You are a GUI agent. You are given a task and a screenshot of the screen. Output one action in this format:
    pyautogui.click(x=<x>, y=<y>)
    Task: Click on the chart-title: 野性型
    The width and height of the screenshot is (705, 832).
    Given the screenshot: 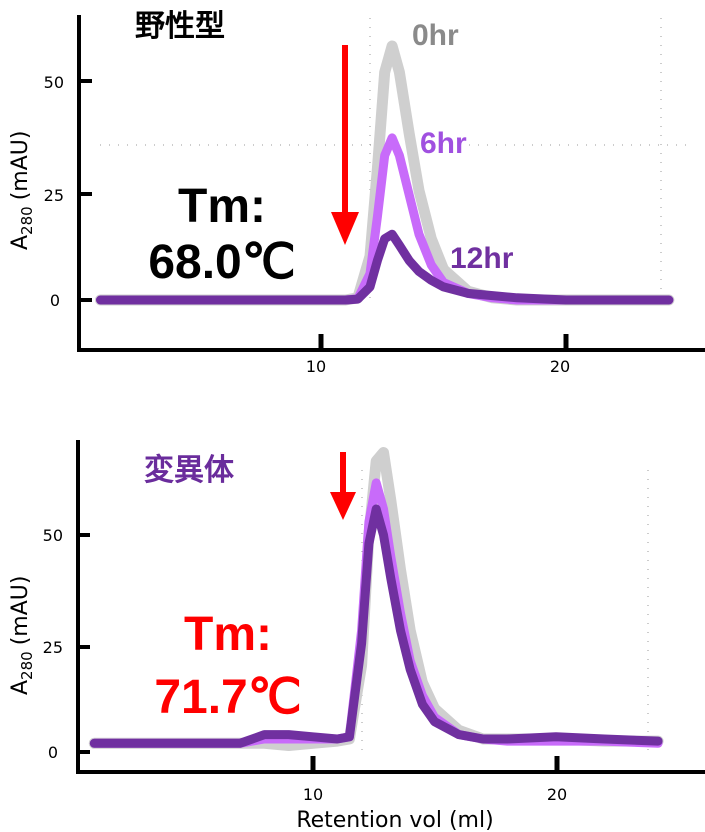 What is the action you would take?
    pyautogui.click(x=180, y=26)
    